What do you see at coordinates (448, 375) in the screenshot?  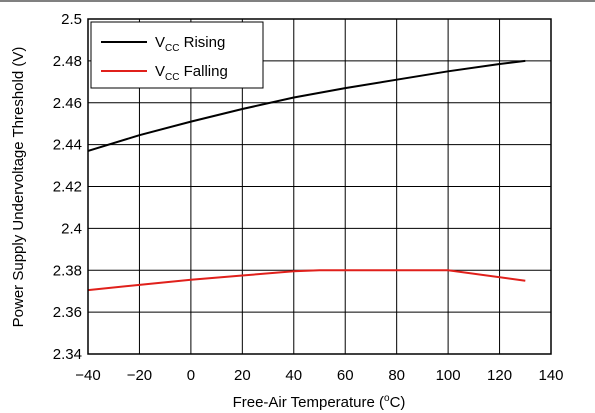 I see `x-tick-label: 100` at bounding box center [448, 375].